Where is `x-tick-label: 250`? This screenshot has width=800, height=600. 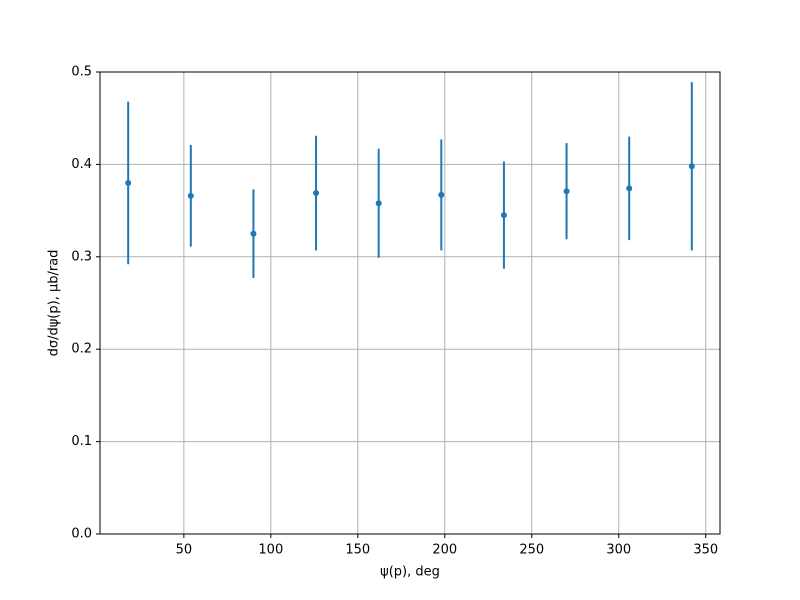
x-tick-label: 250 is located at coordinates (531, 550).